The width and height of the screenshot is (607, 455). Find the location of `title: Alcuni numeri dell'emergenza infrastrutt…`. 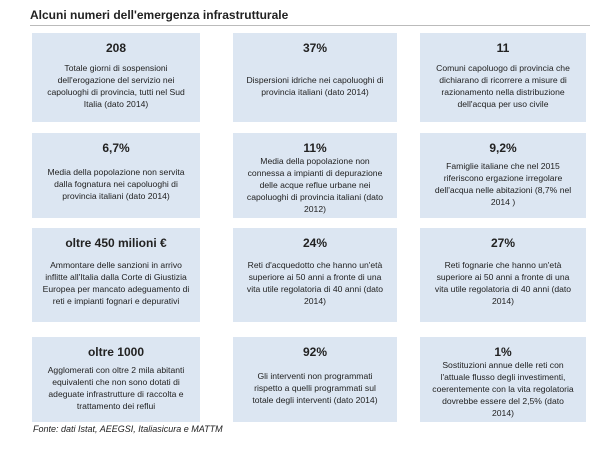

title: Alcuni numeri dell'emergenza infrastrutt… is located at coordinates (159, 15).